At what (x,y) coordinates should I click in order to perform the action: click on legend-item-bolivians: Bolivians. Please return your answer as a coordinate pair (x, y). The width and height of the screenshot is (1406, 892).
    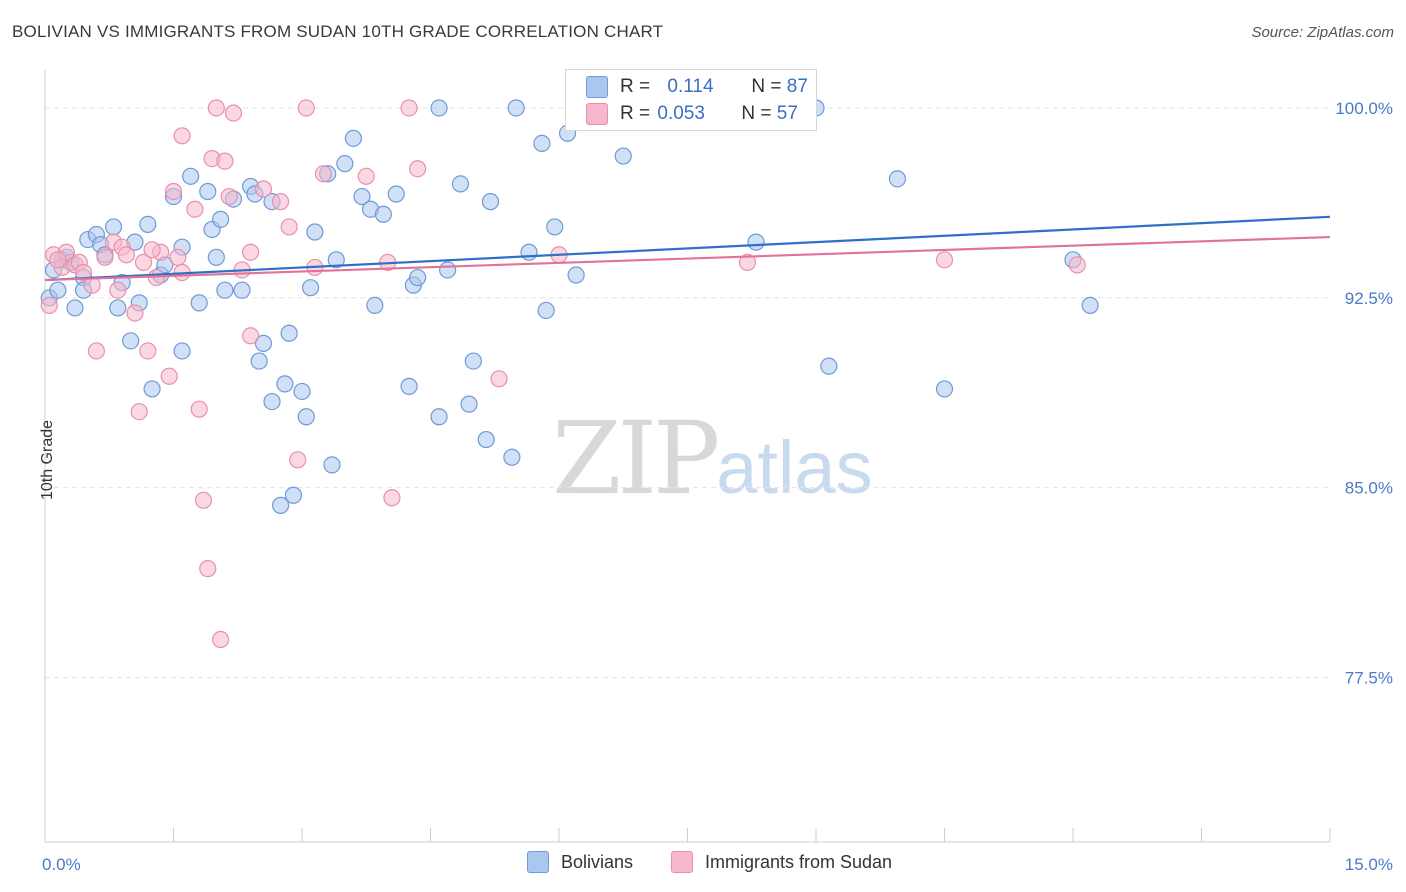
    Looking at the image, I should click on (580, 862).